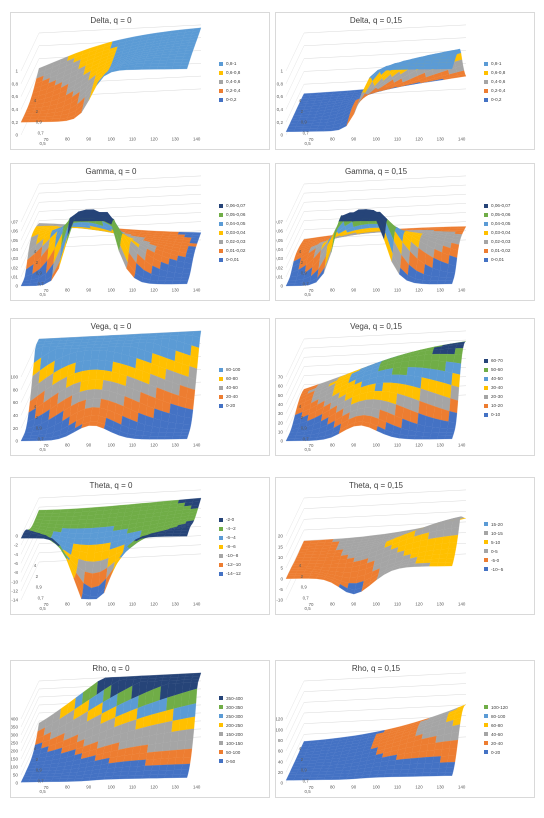 The height and width of the screenshot is (818, 544). Describe the element at coordinates (229, 260) in the screenshot. I see `legend-item: 0-0,01` at that location.